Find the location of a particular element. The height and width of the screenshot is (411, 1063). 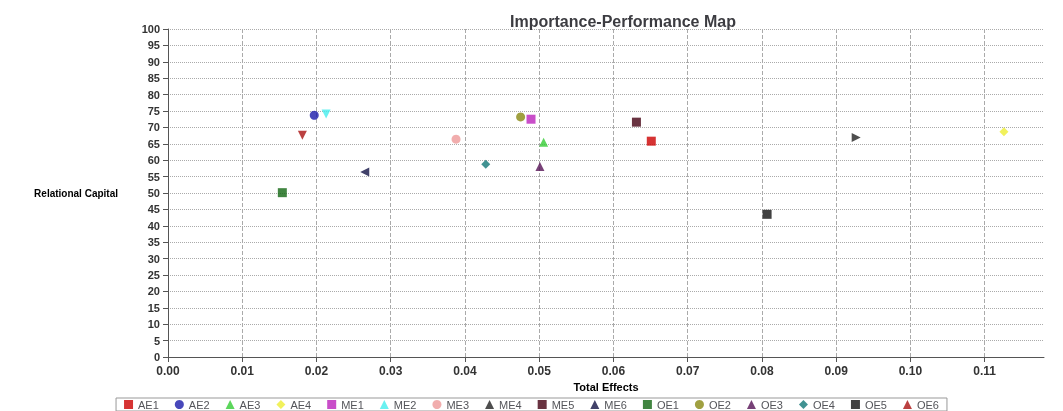

y-tick-label: 5 is located at coordinates (156, 340).